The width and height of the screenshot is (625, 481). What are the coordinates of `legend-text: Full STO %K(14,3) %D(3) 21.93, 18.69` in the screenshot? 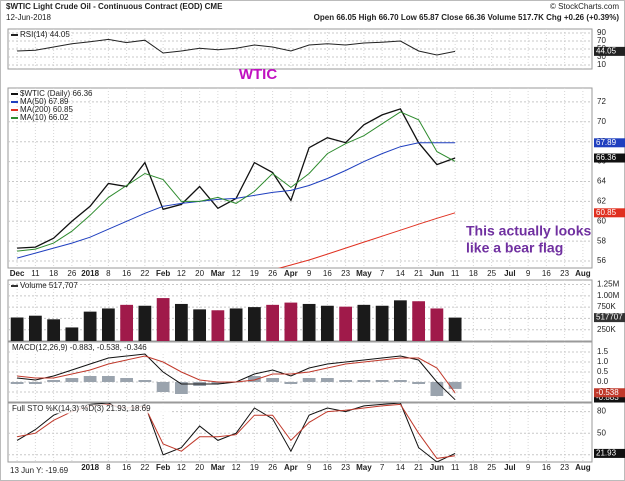 It's located at (81, 408).